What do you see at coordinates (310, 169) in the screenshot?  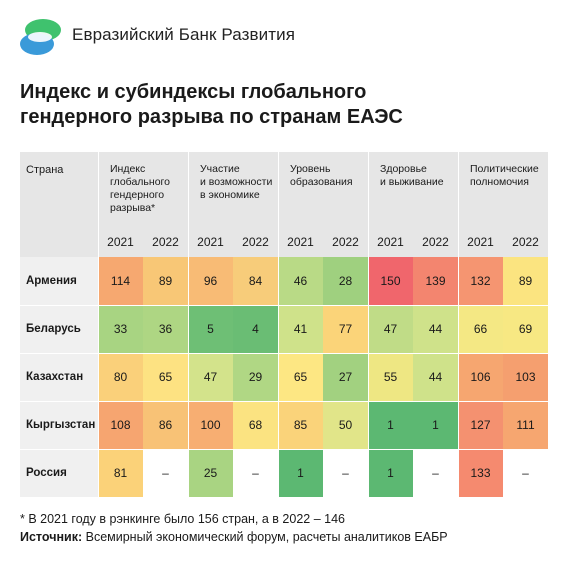 I see `group-header-line: Уровень` at bounding box center [310, 169].